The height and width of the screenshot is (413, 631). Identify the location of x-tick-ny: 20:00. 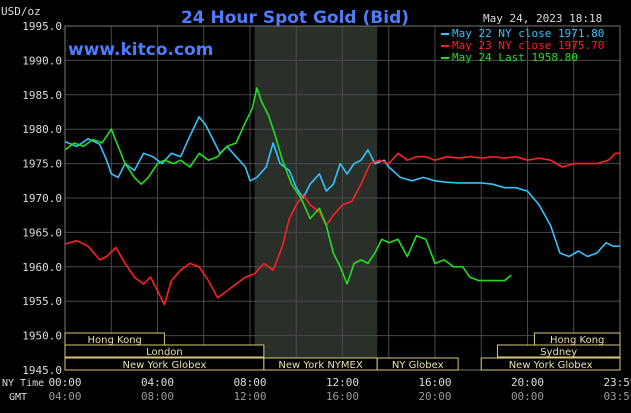
(527, 382).